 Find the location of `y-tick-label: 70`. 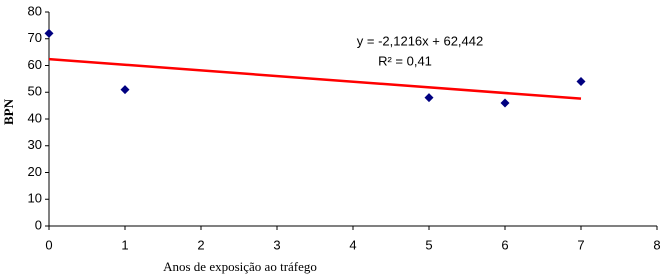

y-tick-label: 70 is located at coordinates (35, 37).